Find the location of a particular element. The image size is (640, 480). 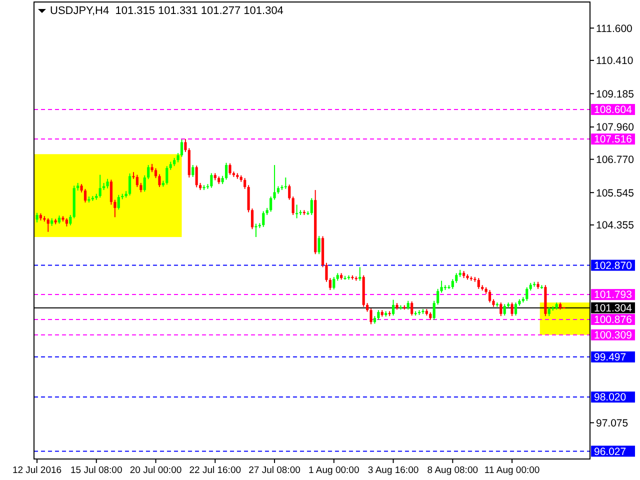

ref-line-label: 108.604 is located at coordinates (613, 110).